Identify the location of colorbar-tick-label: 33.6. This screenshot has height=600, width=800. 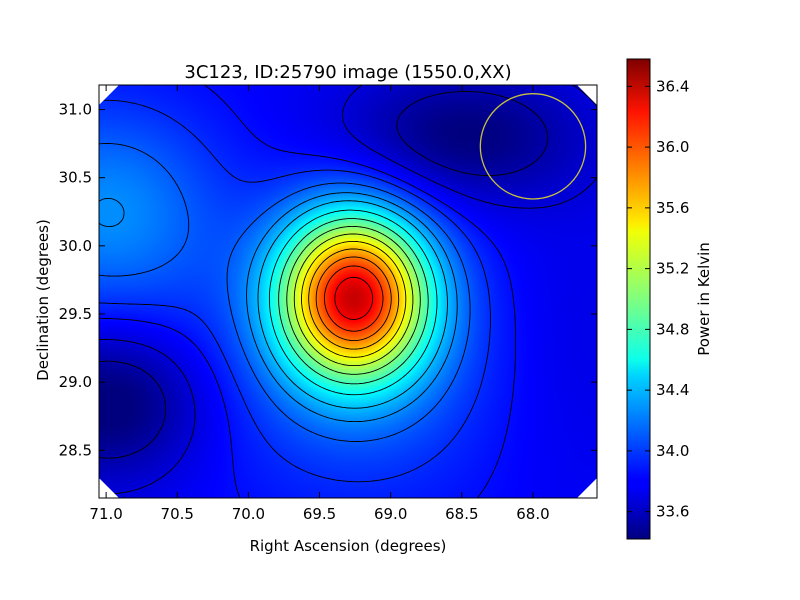
(672, 512).